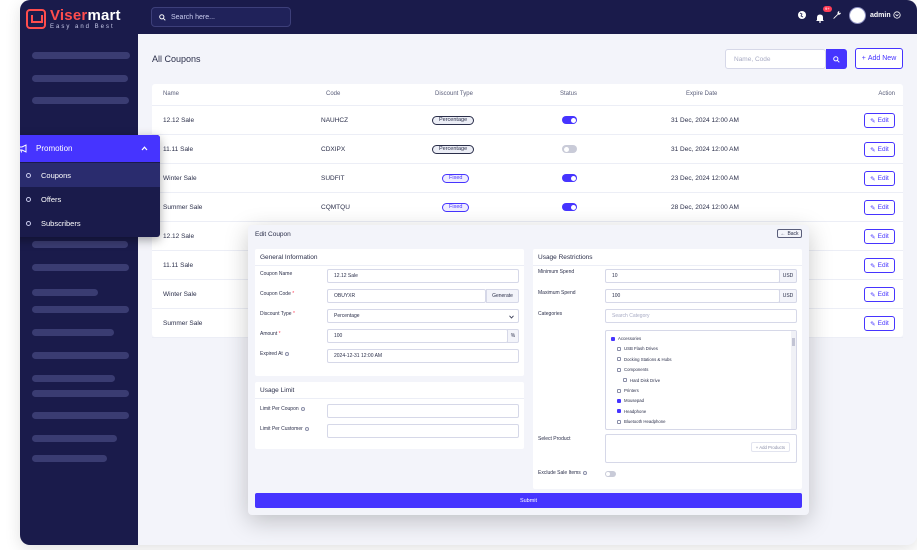 The height and width of the screenshot is (550, 917). I want to click on category-item: USB Flash Drives, so click(637, 348).